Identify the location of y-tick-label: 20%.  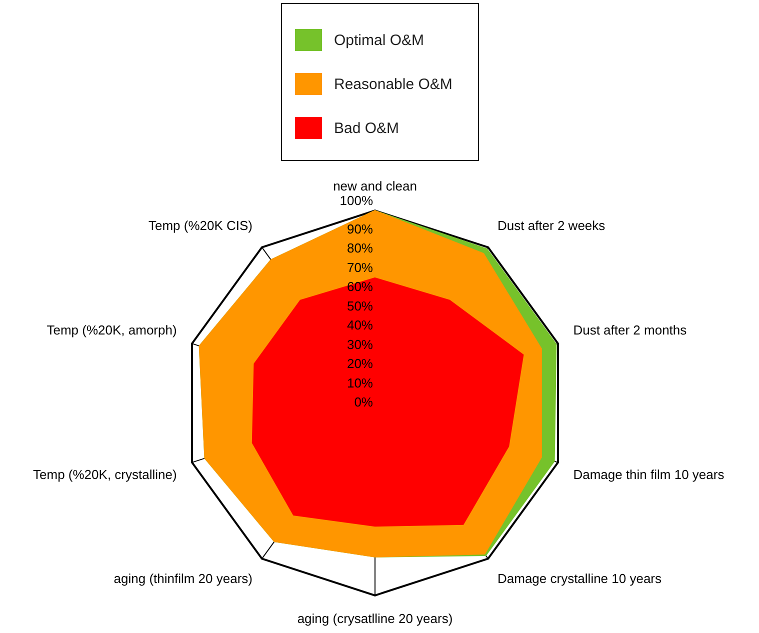
(360, 364).